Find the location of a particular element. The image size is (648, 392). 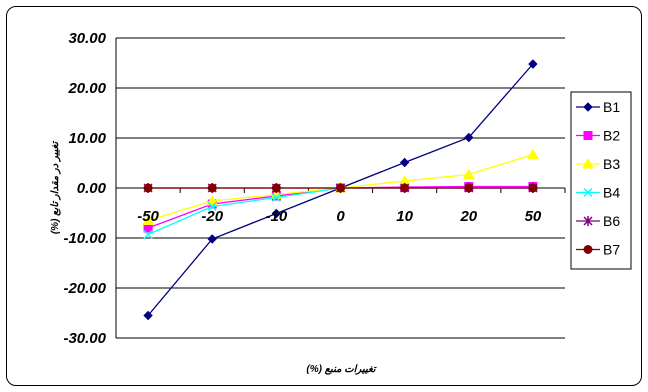

legend-item-b4: B4 is located at coordinates (598, 193).